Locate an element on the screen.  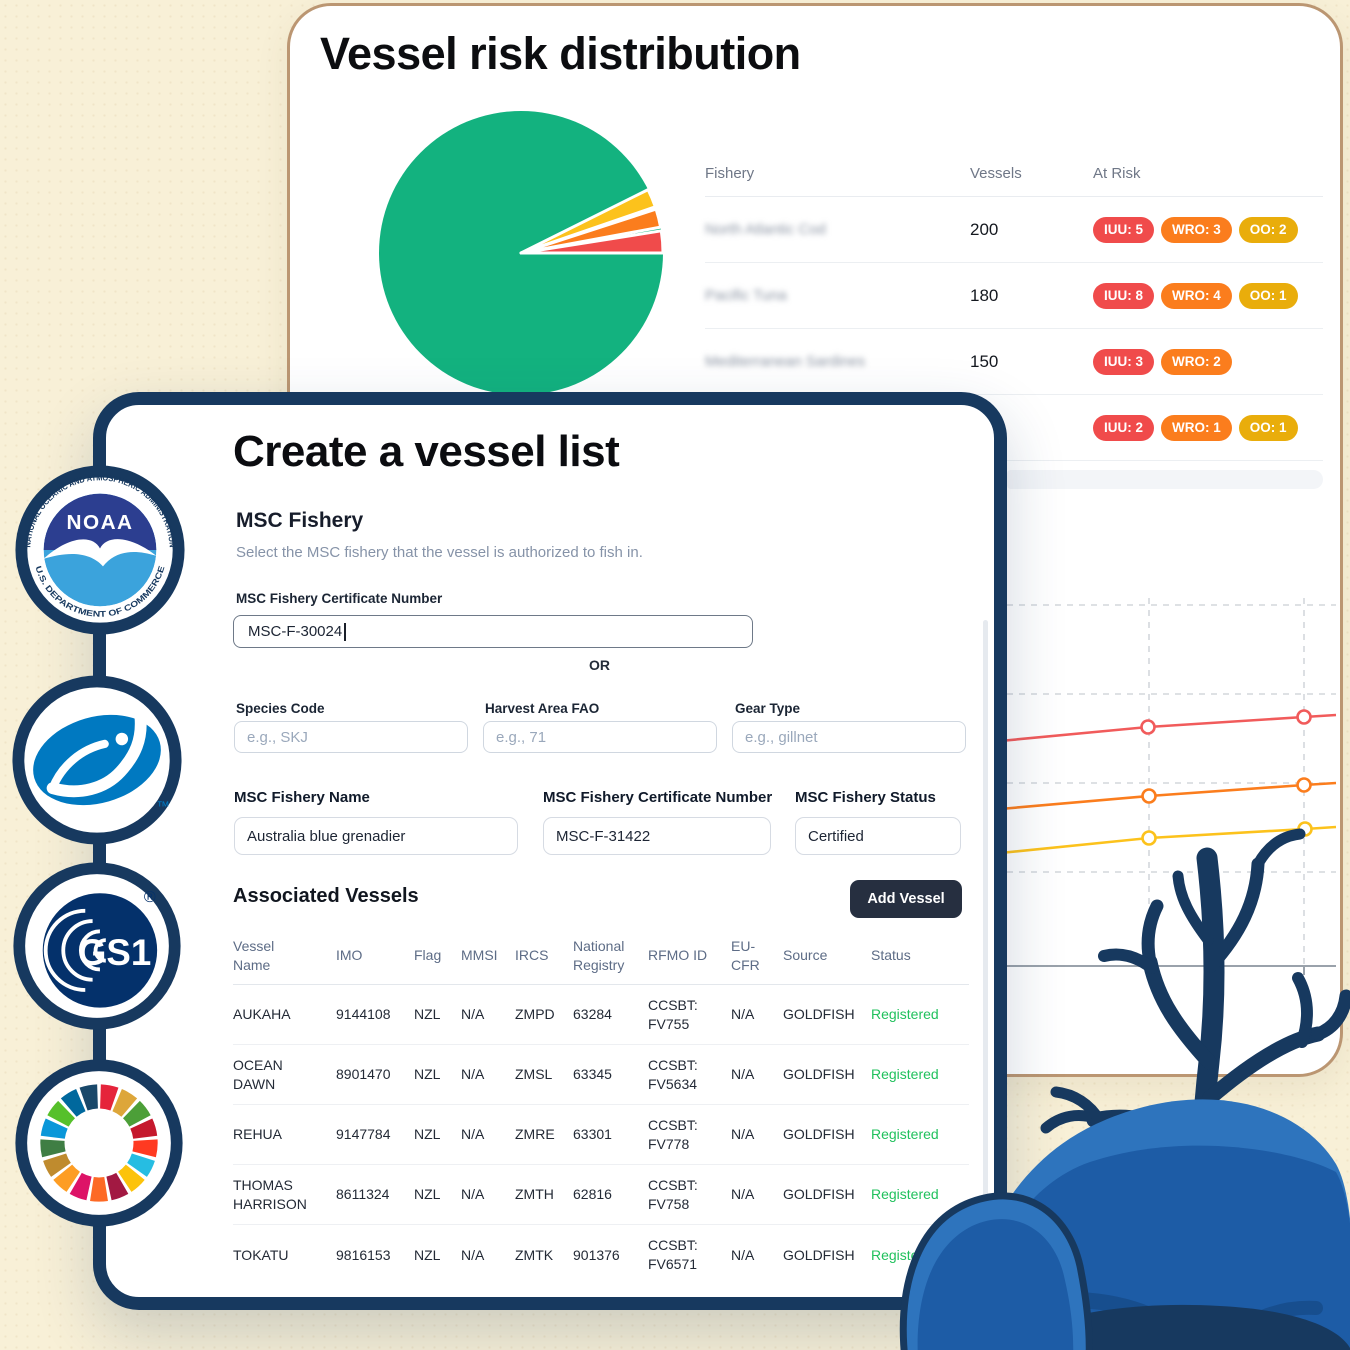
vessel-name-cell: TOKATU is located at coordinates (261, 1254).